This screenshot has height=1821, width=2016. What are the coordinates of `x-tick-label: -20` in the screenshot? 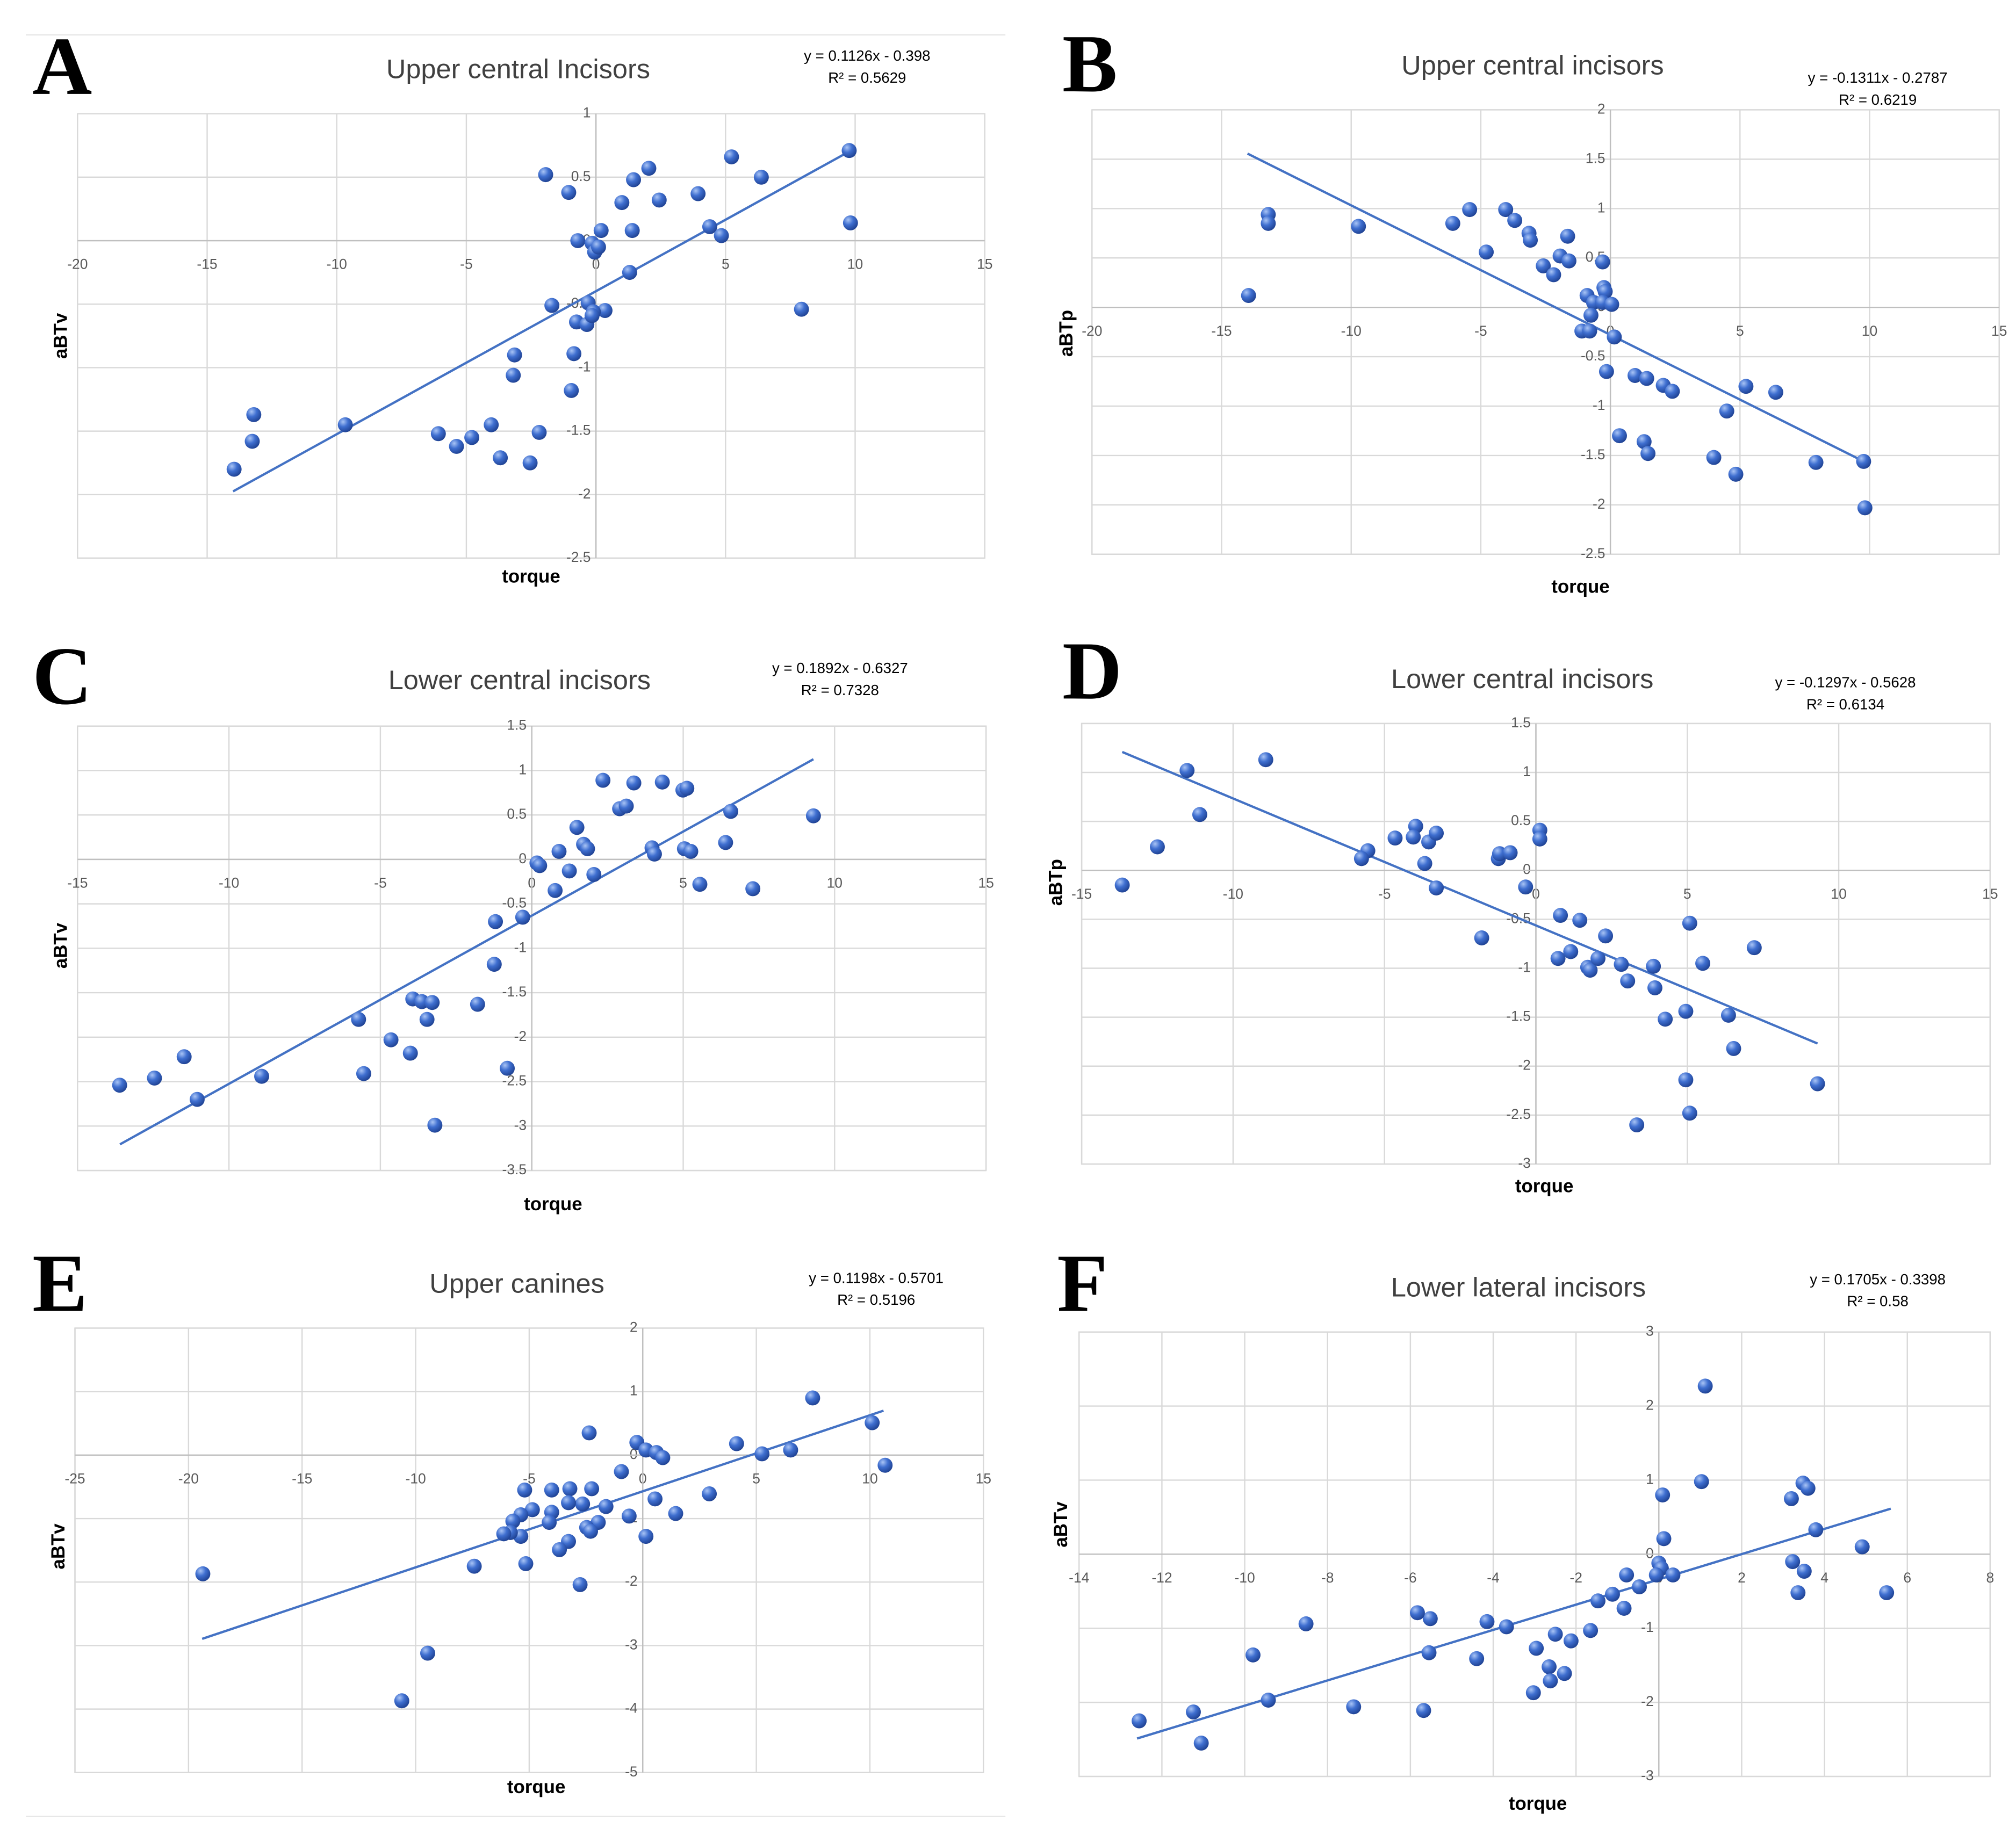 It's located at (1092, 331).